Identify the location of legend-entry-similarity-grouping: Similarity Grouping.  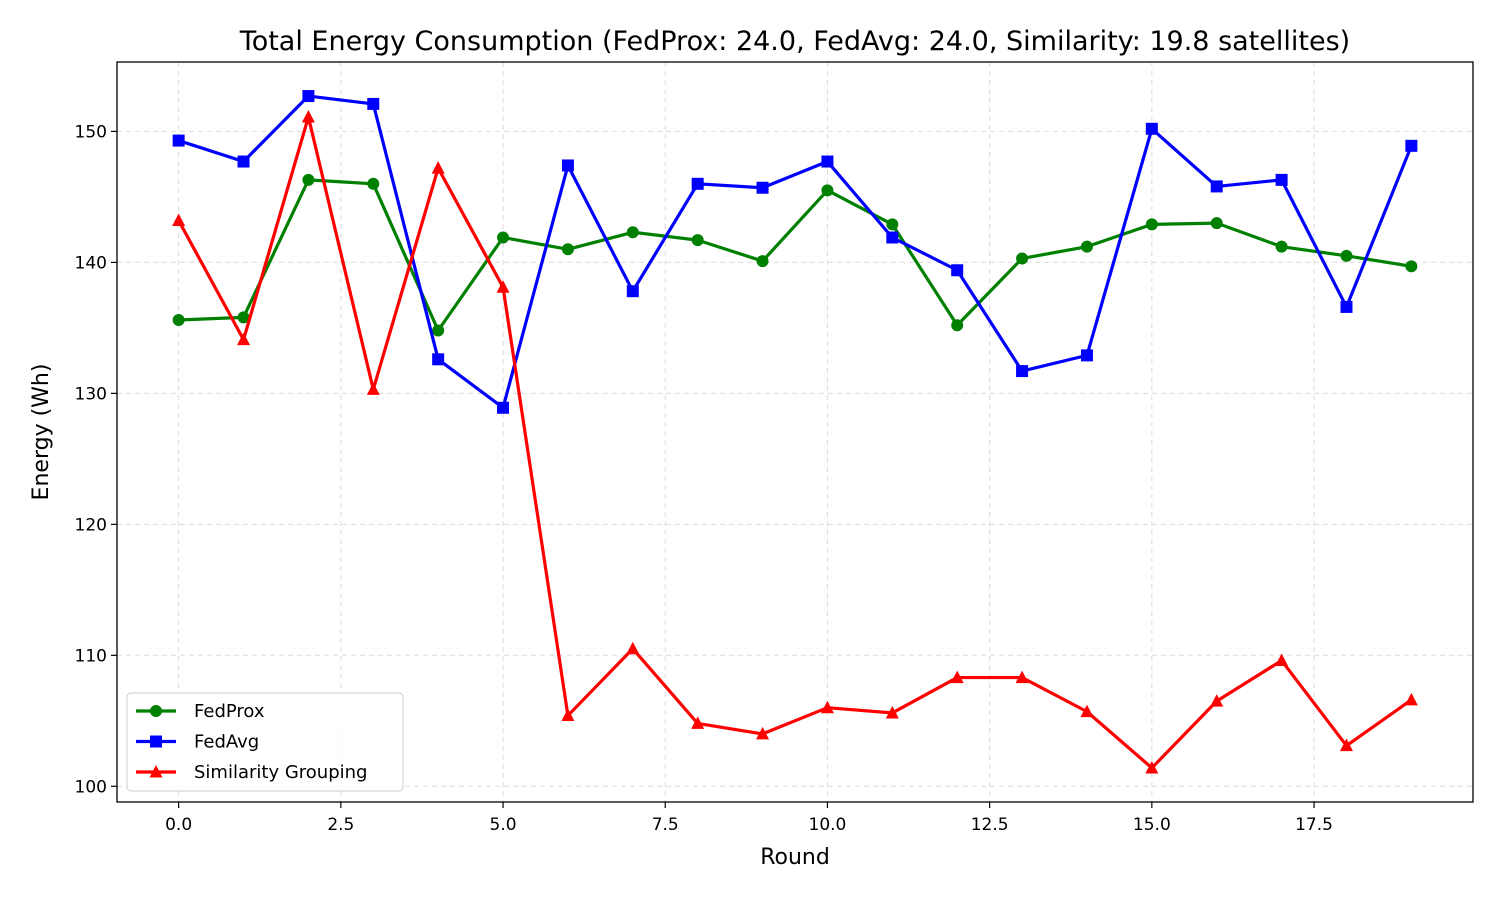
(251, 772).